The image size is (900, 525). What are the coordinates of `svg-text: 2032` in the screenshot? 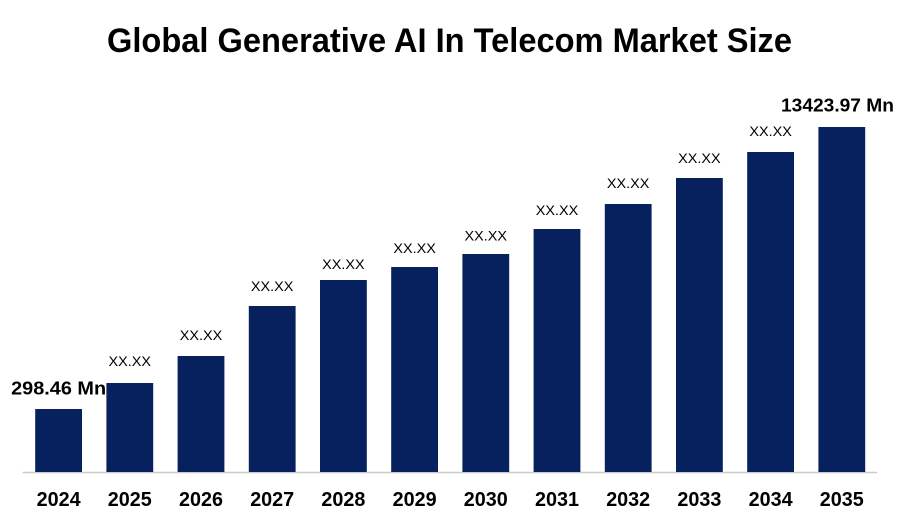 It's located at (628, 500).